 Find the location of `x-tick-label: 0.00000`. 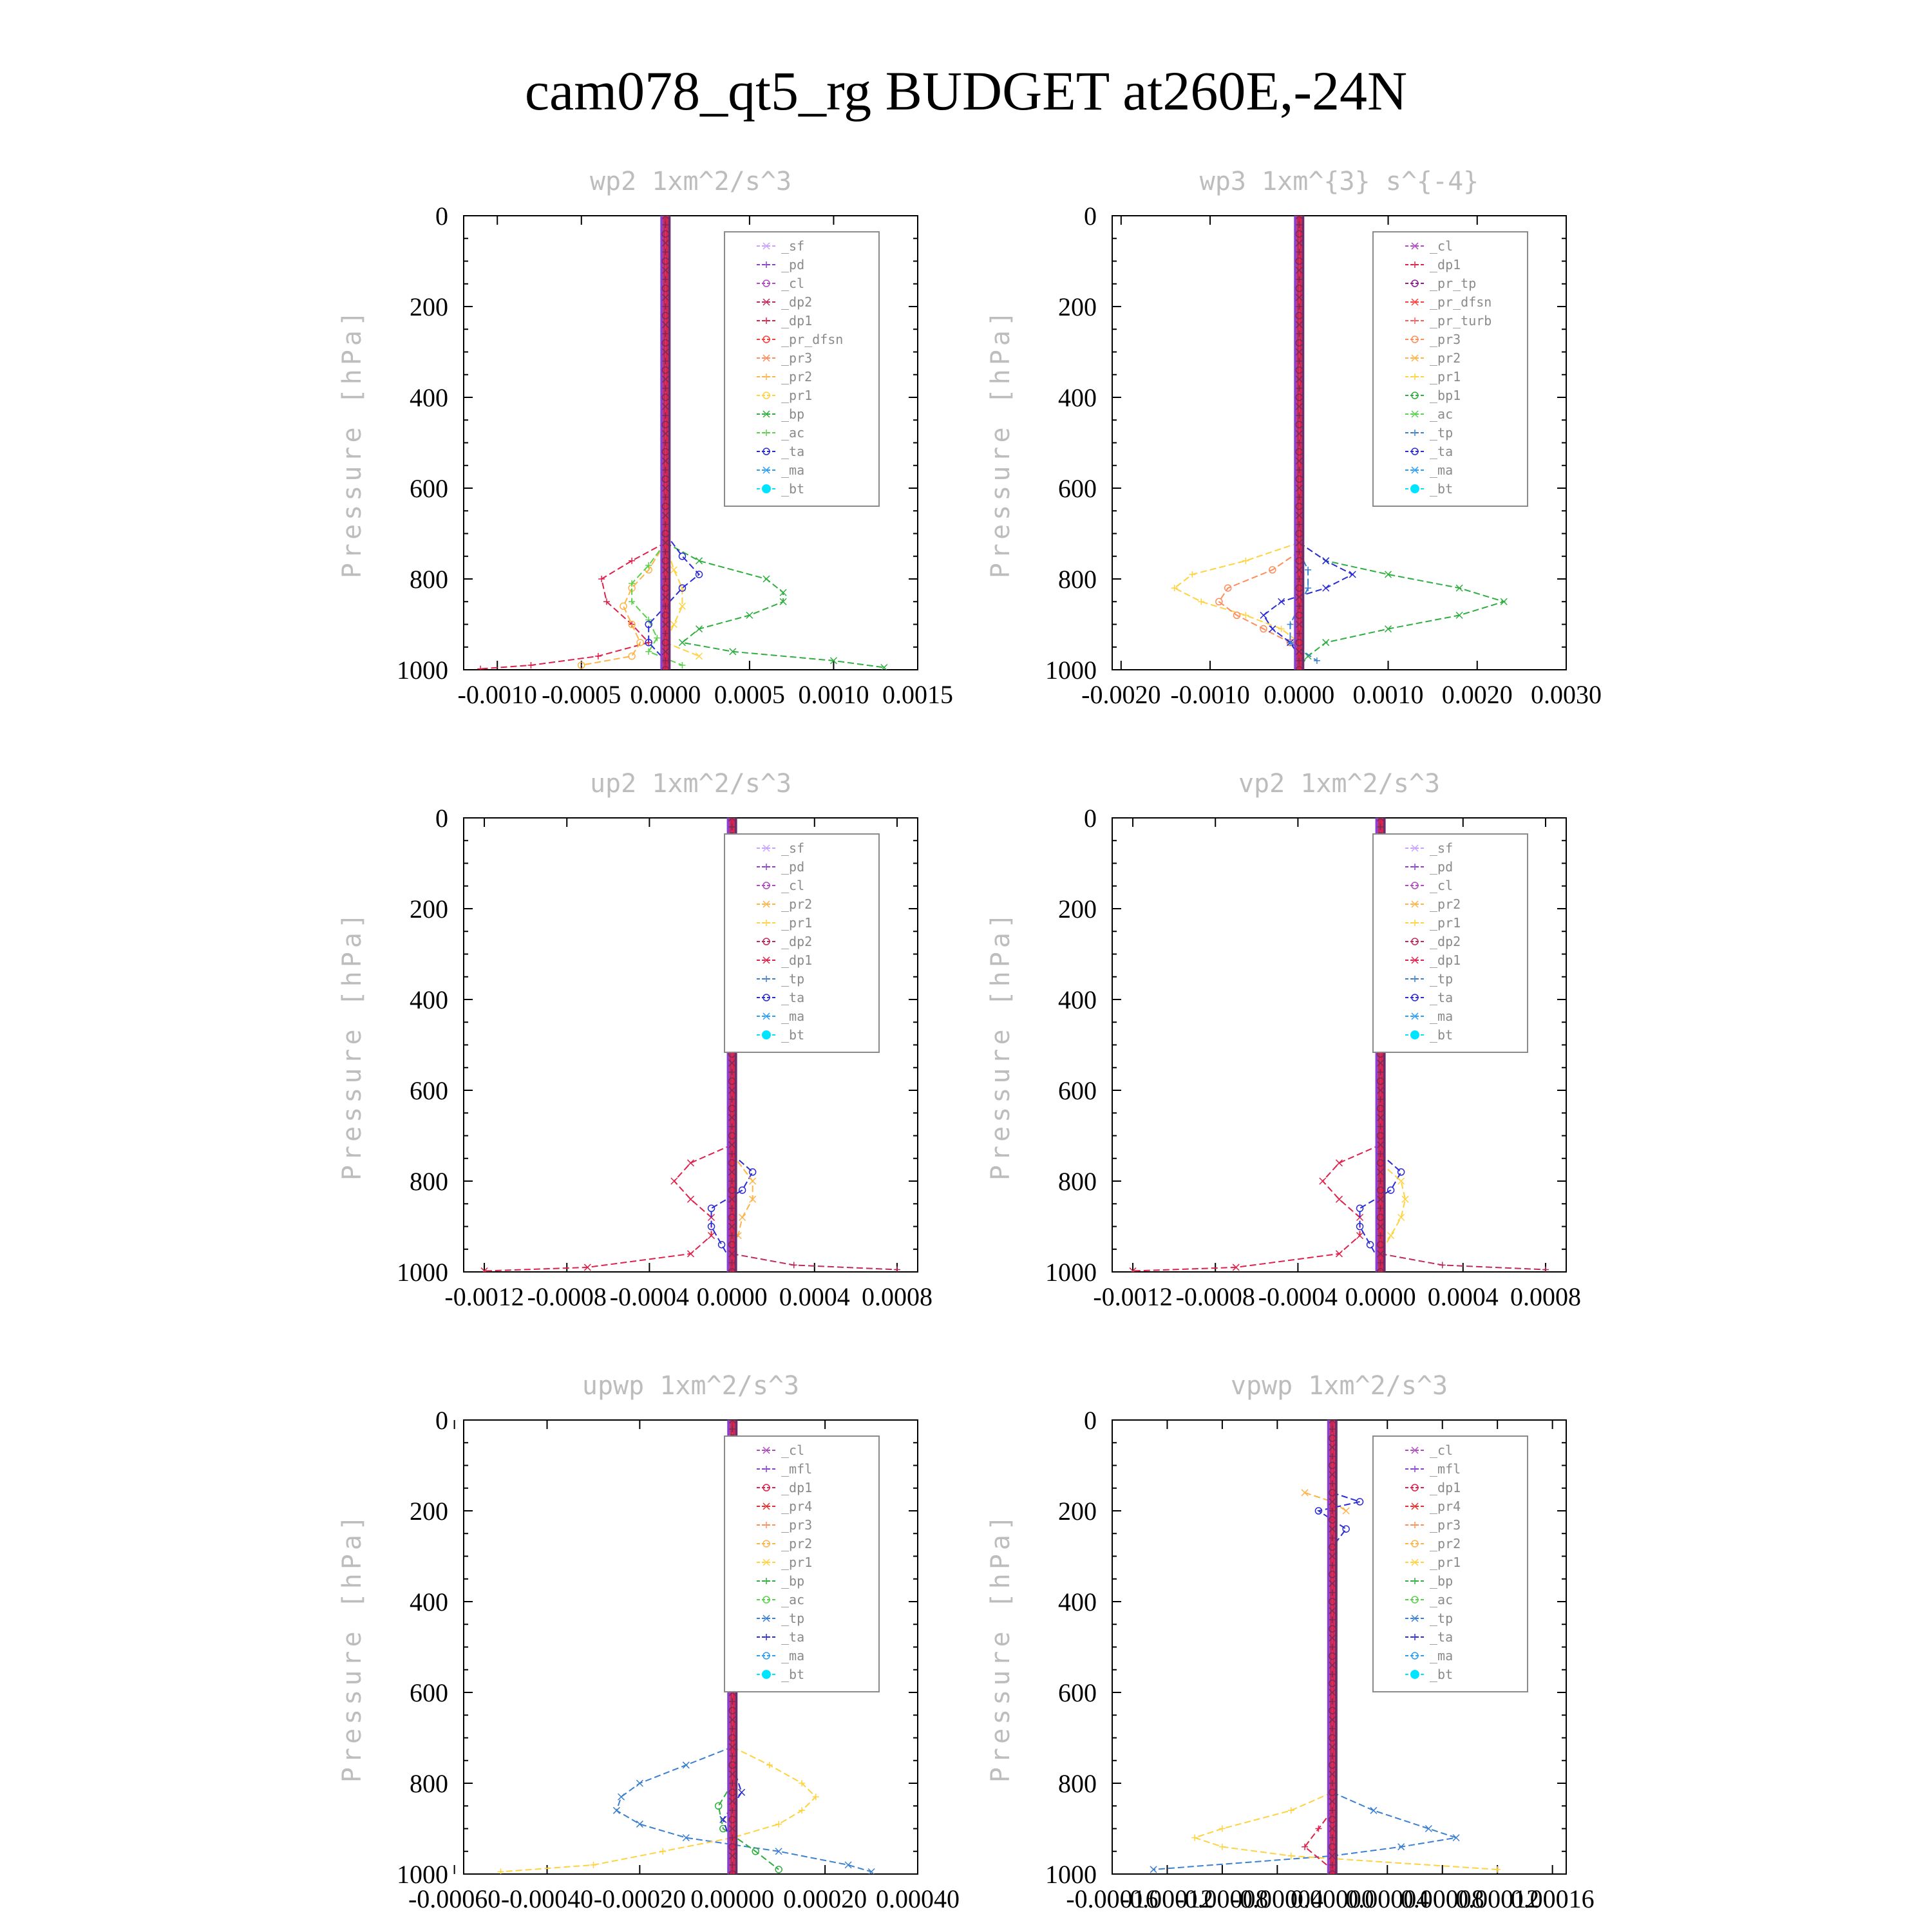

x-tick-label: 0.00000 is located at coordinates (732, 1898).